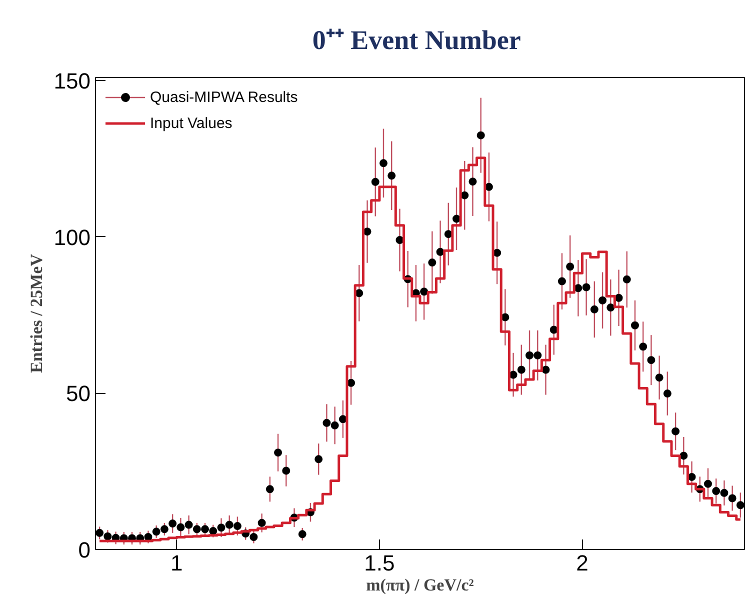 This screenshot has width=748, height=609. What do you see at coordinates (420, 585) in the screenshot?
I see `x-axis-title: m(ππ) / GeV/c²` at bounding box center [420, 585].